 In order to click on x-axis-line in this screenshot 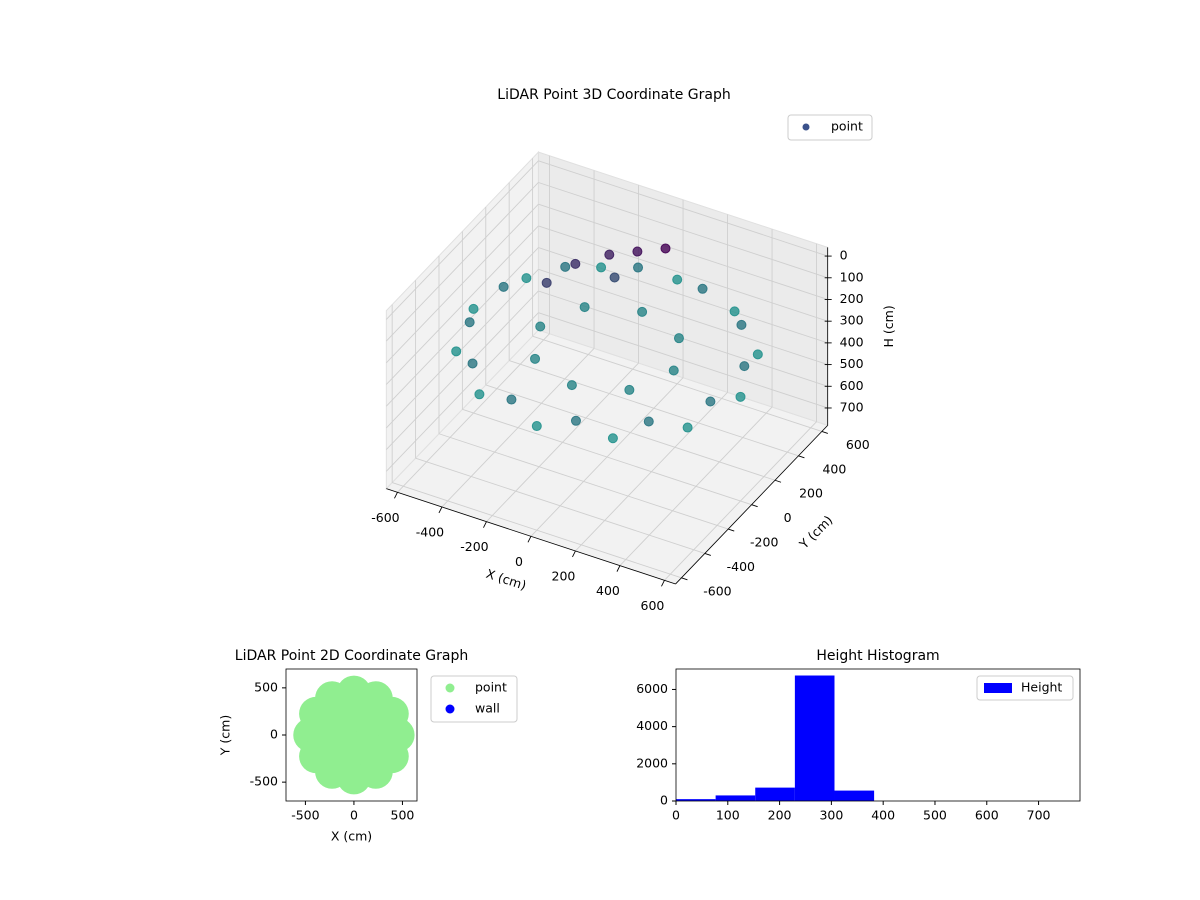, I will do `click(531, 536)`.